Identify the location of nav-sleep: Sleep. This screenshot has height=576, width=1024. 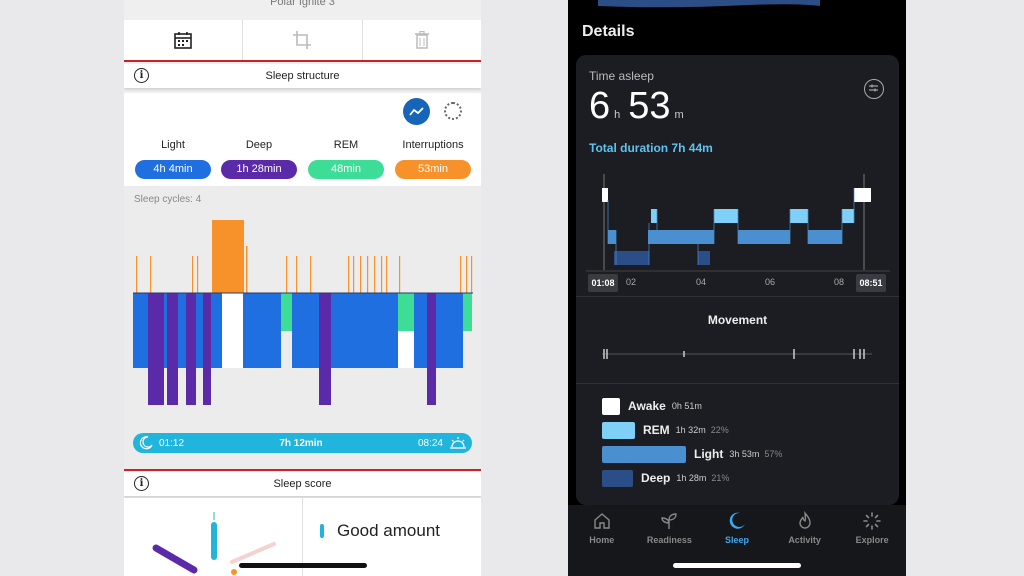
(737, 540).